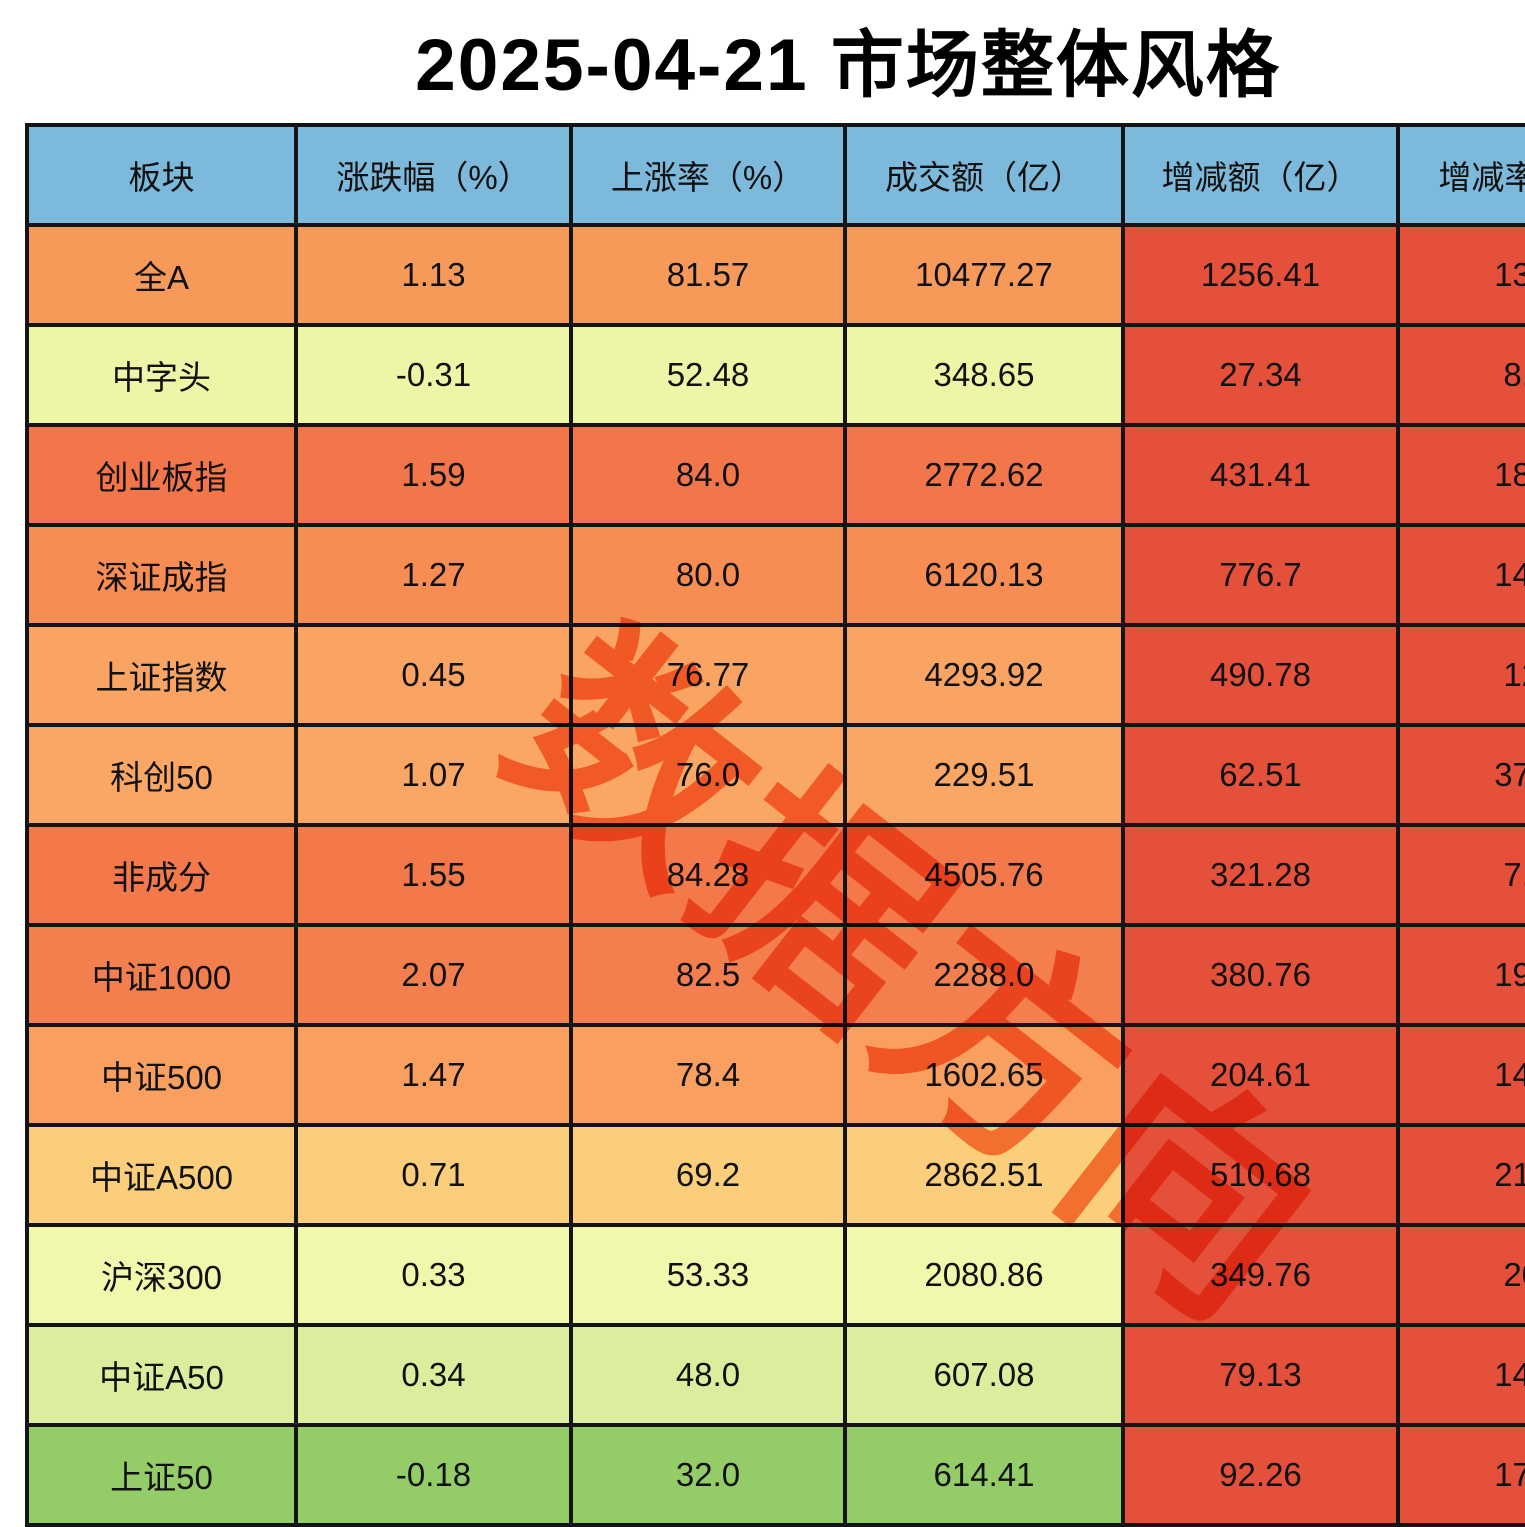 The image size is (1525, 1527). I want to click on sector-name: 全A, so click(161, 275).